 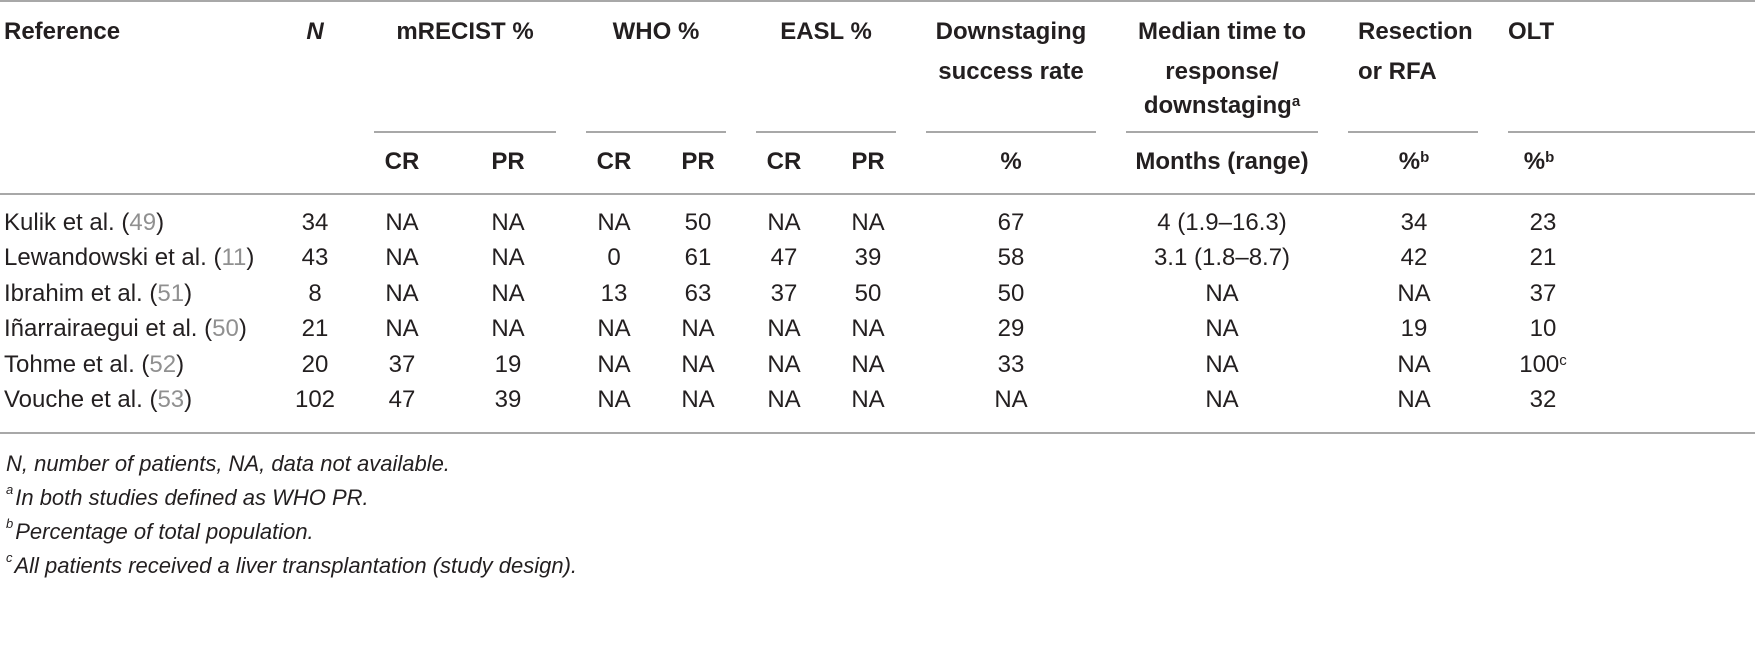 What do you see at coordinates (1543, 257) in the screenshot?
I see `cell-olt: 21` at bounding box center [1543, 257].